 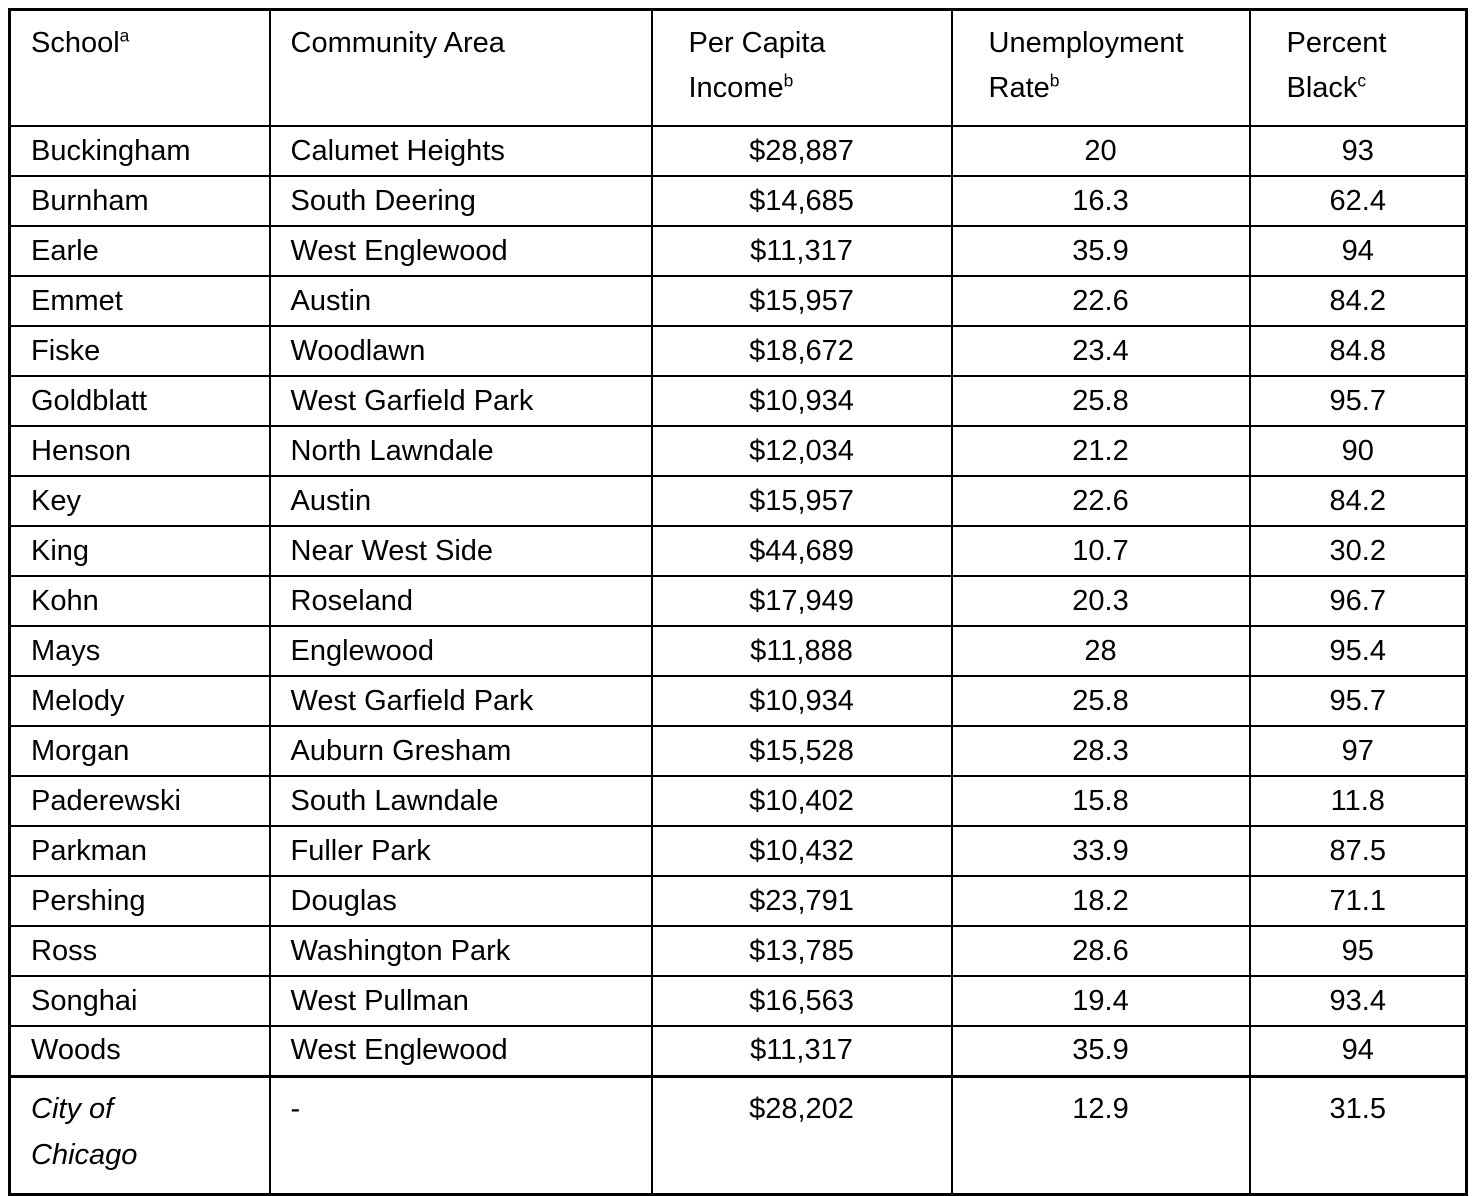 I want to click on cell-percent-black: 97, so click(x=1358, y=751).